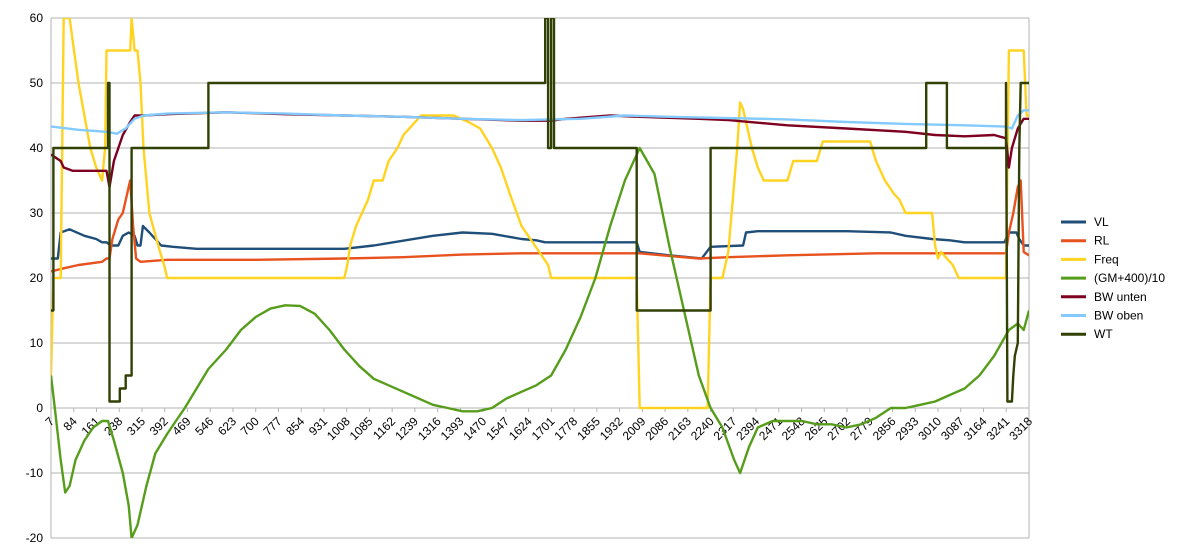  I want to click on x-tick-label: 1162, so click(384, 428).